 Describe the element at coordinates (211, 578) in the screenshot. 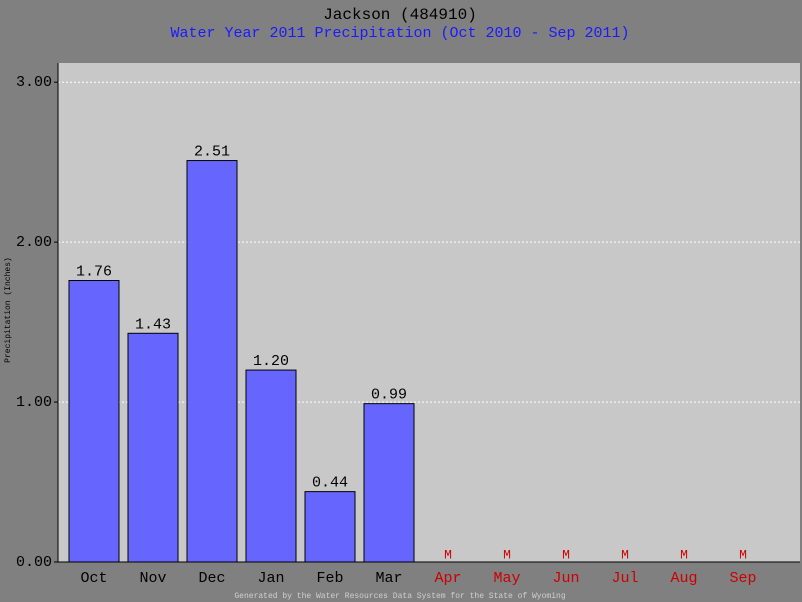

I see `x-tick-label: Dec` at that location.